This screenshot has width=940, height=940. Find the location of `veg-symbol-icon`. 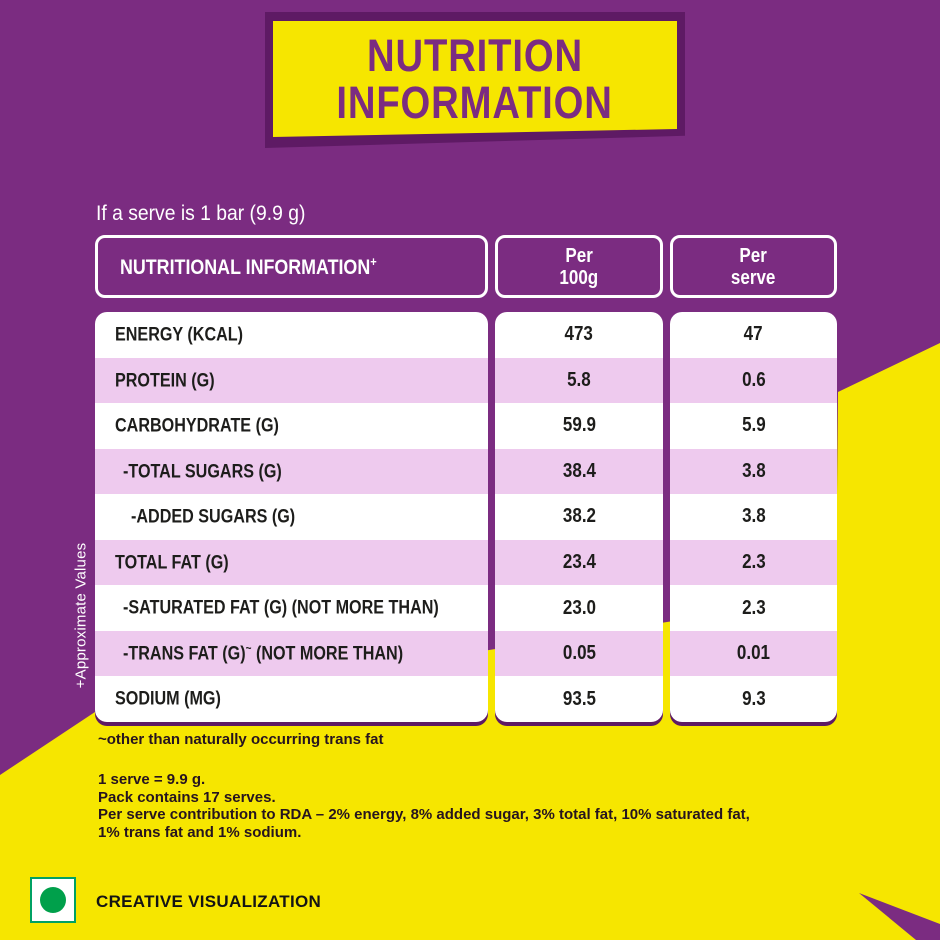

veg-symbol-icon is located at coordinates (53, 900).